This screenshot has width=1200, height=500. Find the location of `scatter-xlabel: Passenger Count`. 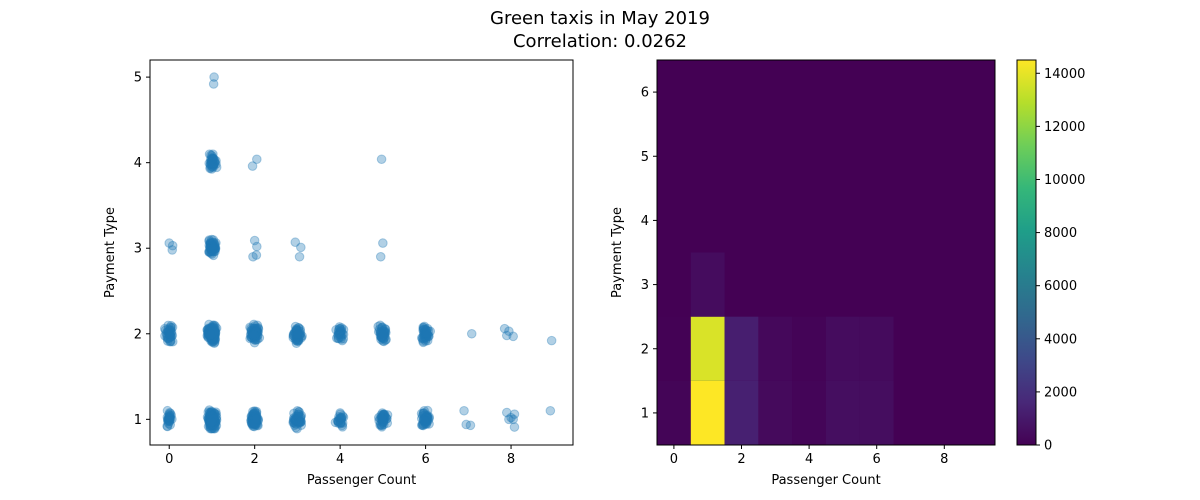

scatter-xlabel: Passenger Count is located at coordinates (361, 480).